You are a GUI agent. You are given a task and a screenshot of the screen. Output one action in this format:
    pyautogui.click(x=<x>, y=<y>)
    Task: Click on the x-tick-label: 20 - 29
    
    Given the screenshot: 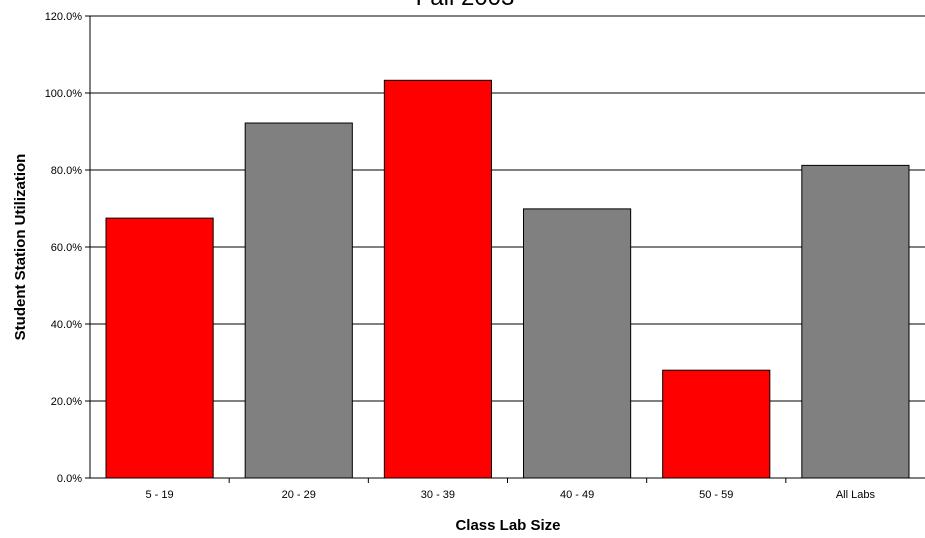 What is the action you would take?
    pyautogui.click(x=299, y=495)
    